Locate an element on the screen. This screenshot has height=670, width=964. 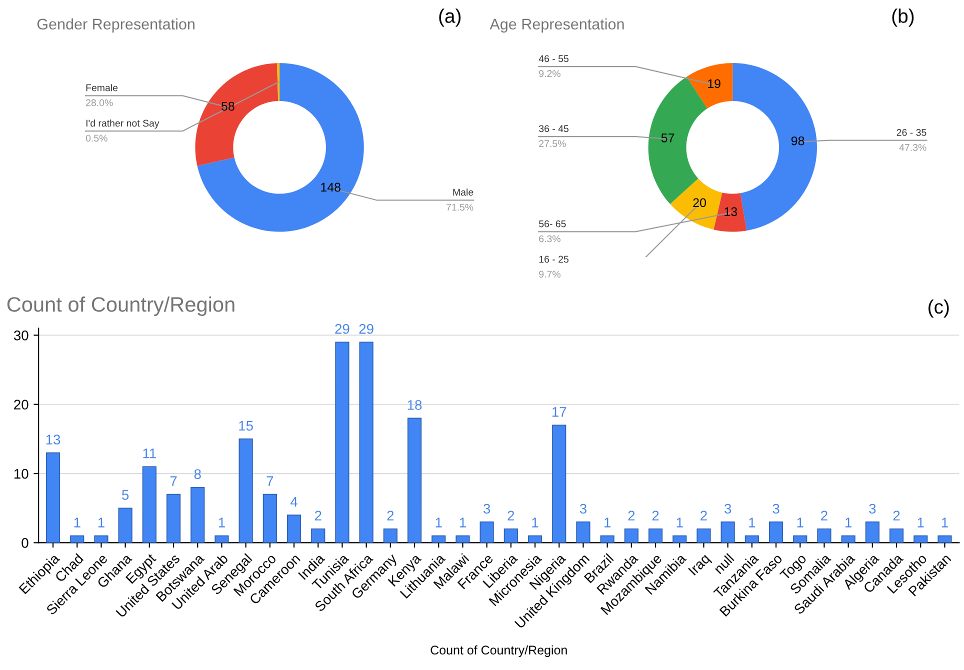
text: 28.0% is located at coordinates (99, 102).